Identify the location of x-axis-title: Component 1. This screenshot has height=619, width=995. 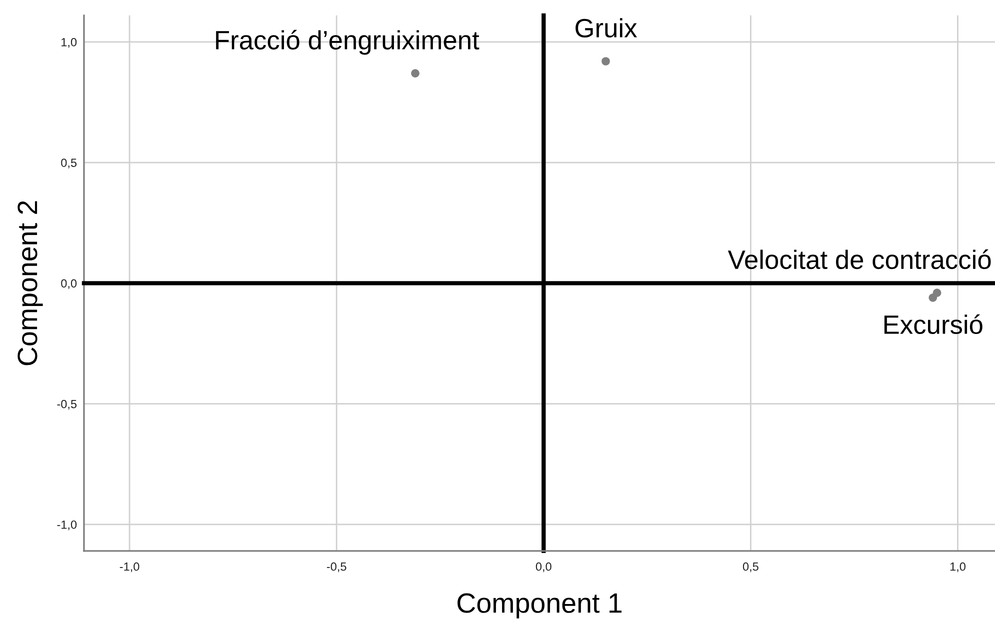
(540, 605).